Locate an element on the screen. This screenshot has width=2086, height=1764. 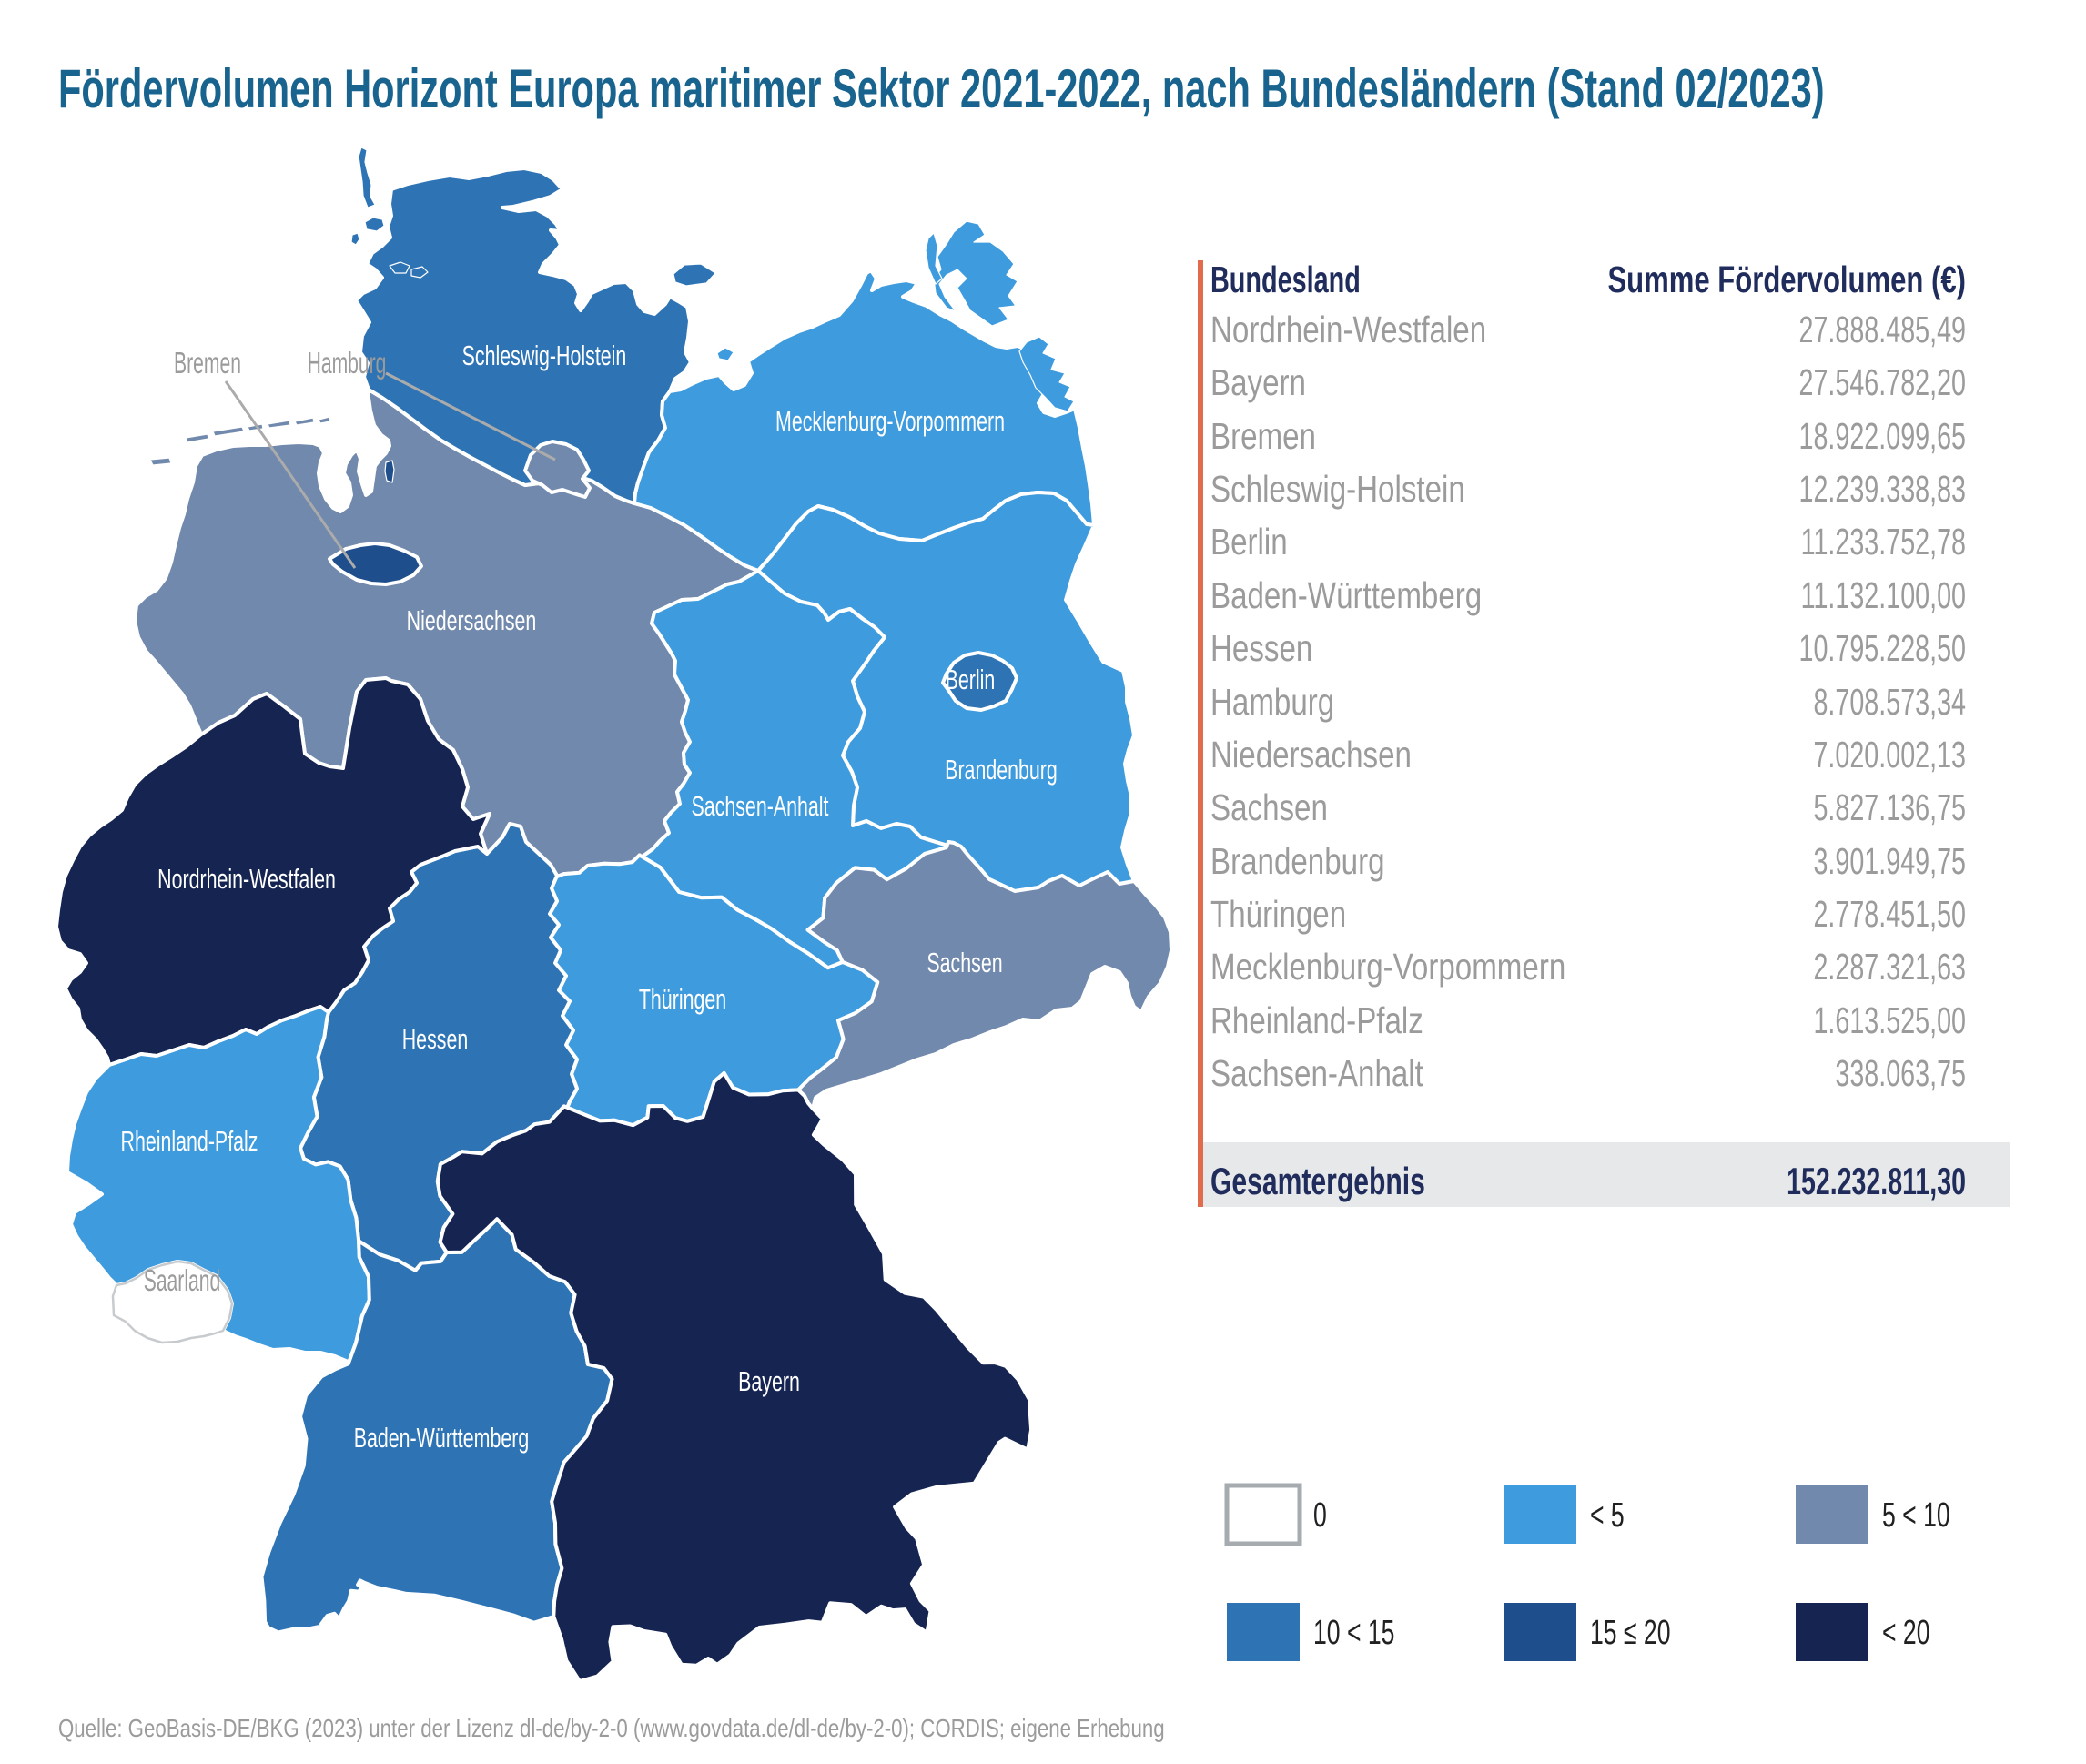
svg-text: < 5 is located at coordinates (1607, 1514).